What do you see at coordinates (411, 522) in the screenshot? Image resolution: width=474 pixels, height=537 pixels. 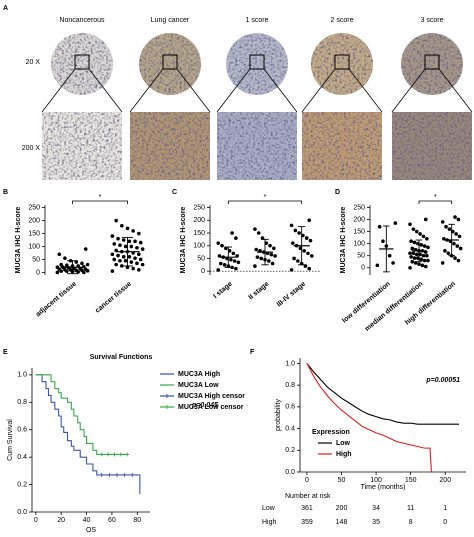 I see `risk-value: 8` at bounding box center [411, 522].